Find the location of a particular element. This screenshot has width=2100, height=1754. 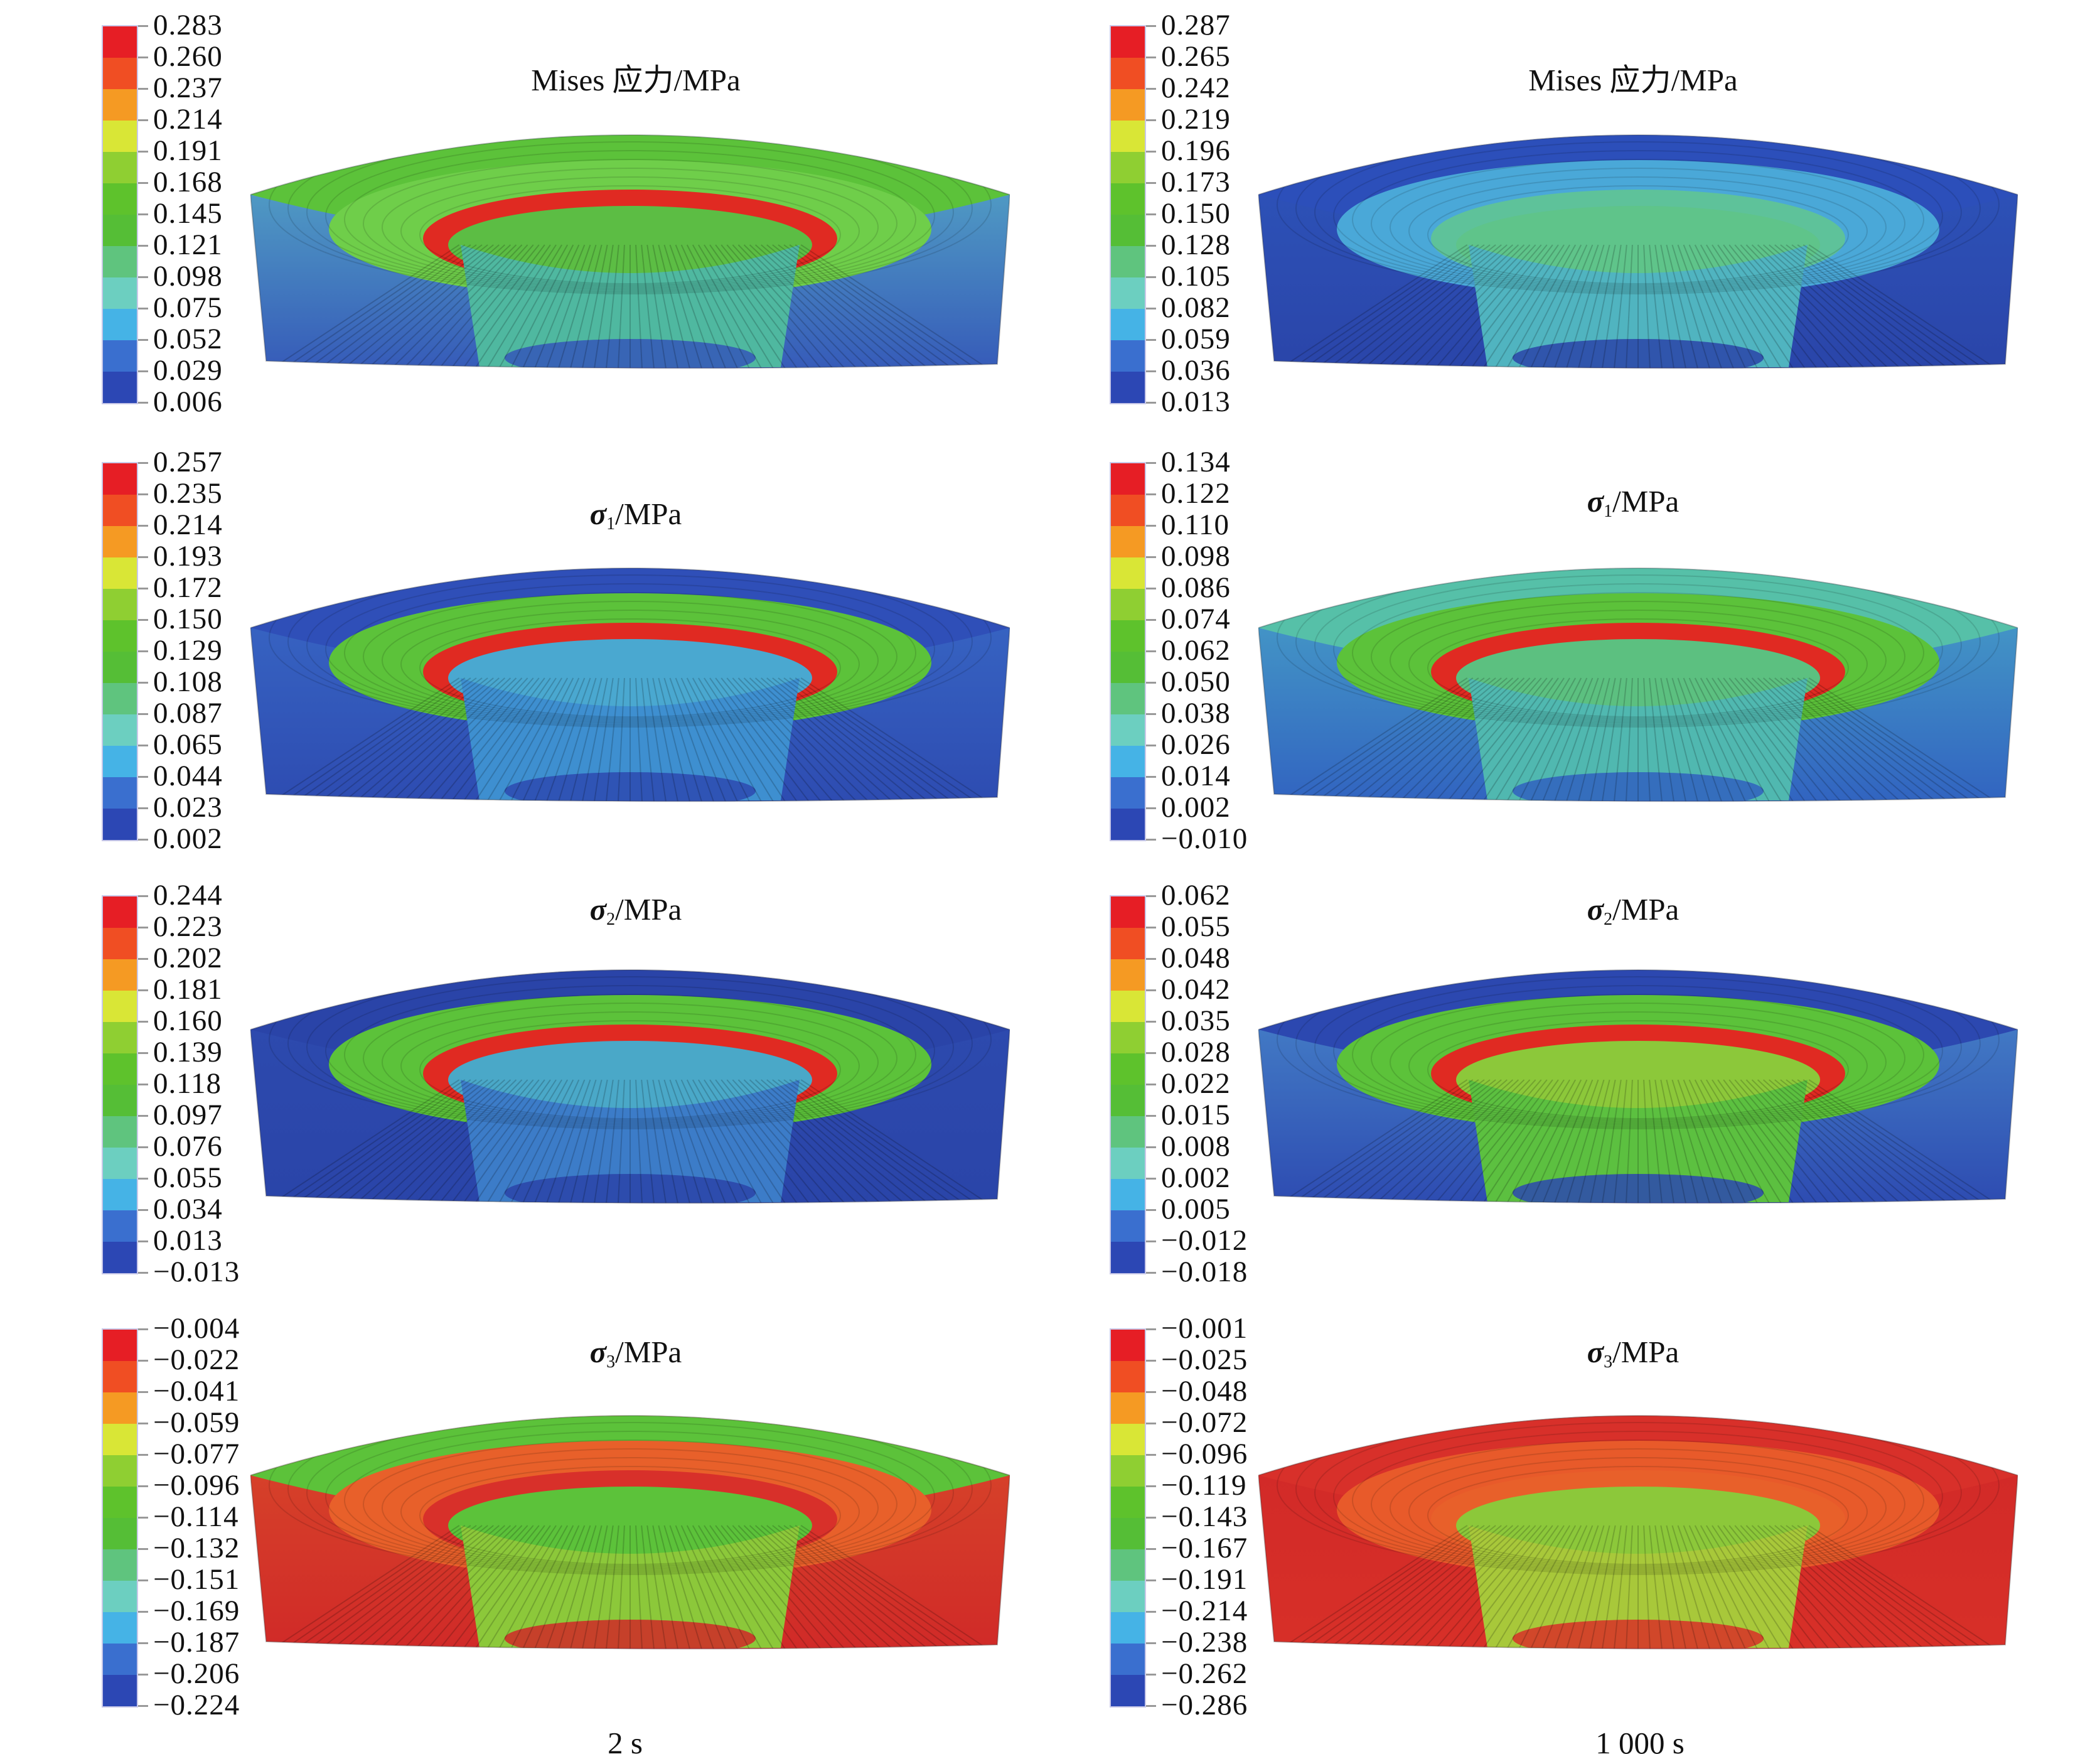

fe-model-sigma1-2s is located at coordinates (630, 685).